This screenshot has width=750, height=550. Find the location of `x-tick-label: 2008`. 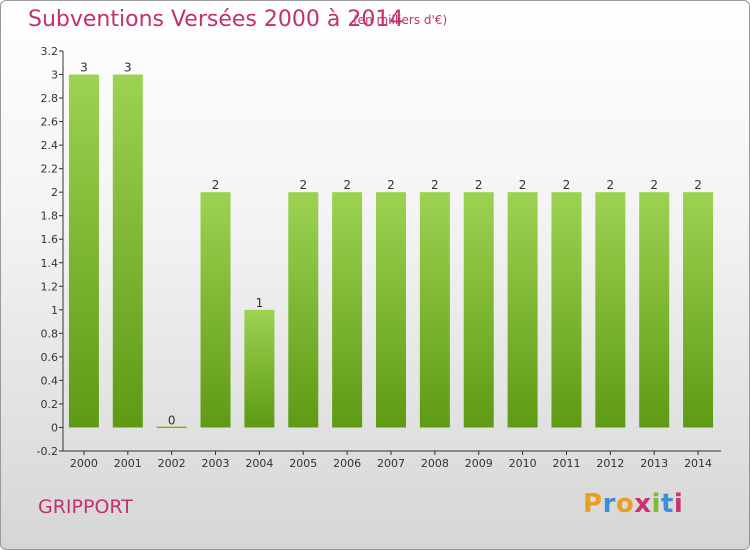

x-tick-label: 2008 is located at coordinates (435, 463).